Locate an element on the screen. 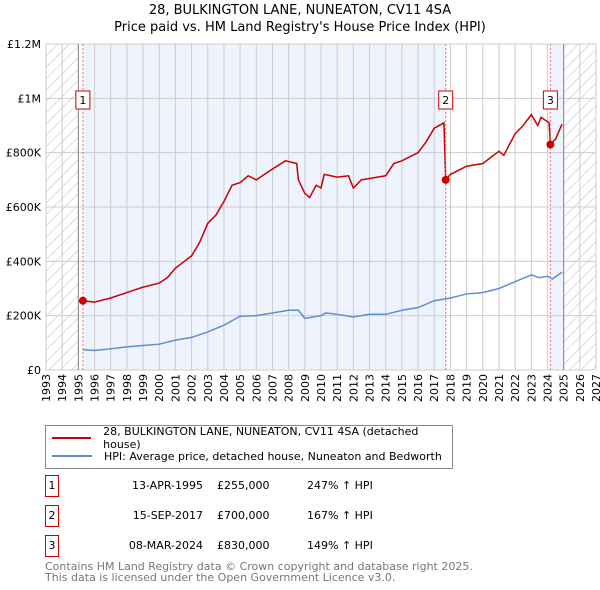  chart-title: 28, BULKINGTON LANE, NUNEATON, CV11 4SA is located at coordinates (300, 10).